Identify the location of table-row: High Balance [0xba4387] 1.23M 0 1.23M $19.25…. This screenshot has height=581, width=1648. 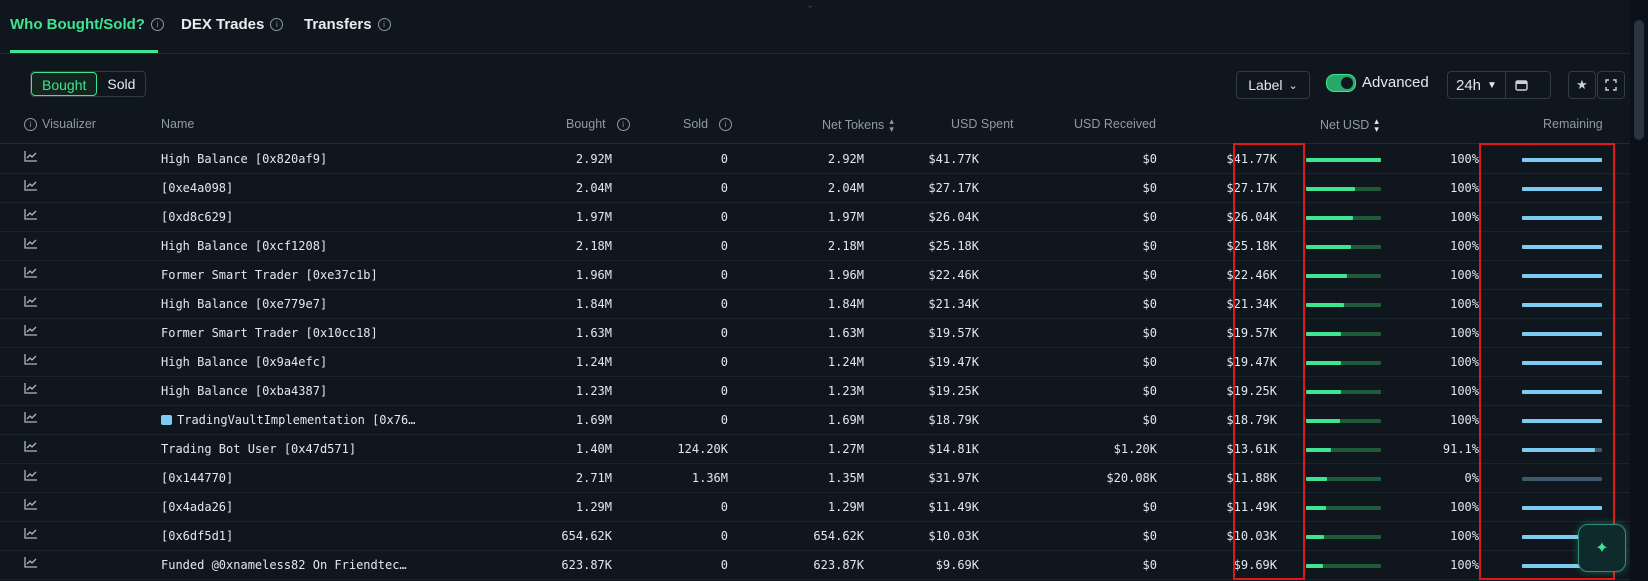
(815, 391).